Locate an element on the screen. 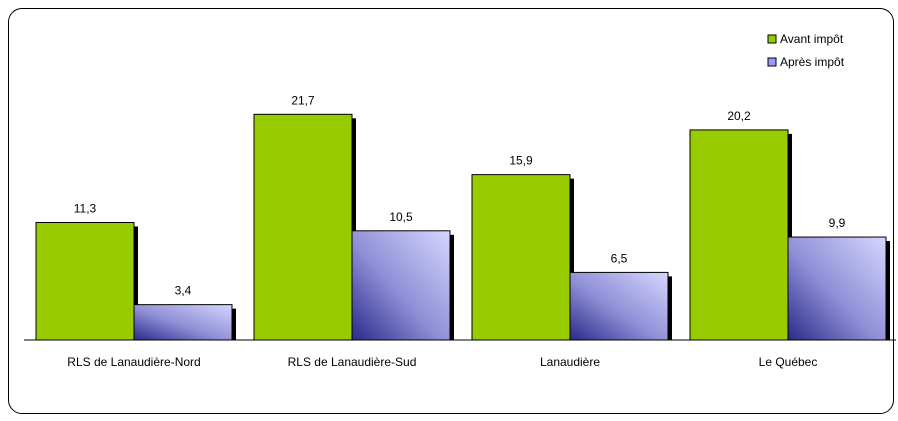 The image size is (898, 421). category-label: RLS de Lanaudière-Sud is located at coordinates (352, 362).